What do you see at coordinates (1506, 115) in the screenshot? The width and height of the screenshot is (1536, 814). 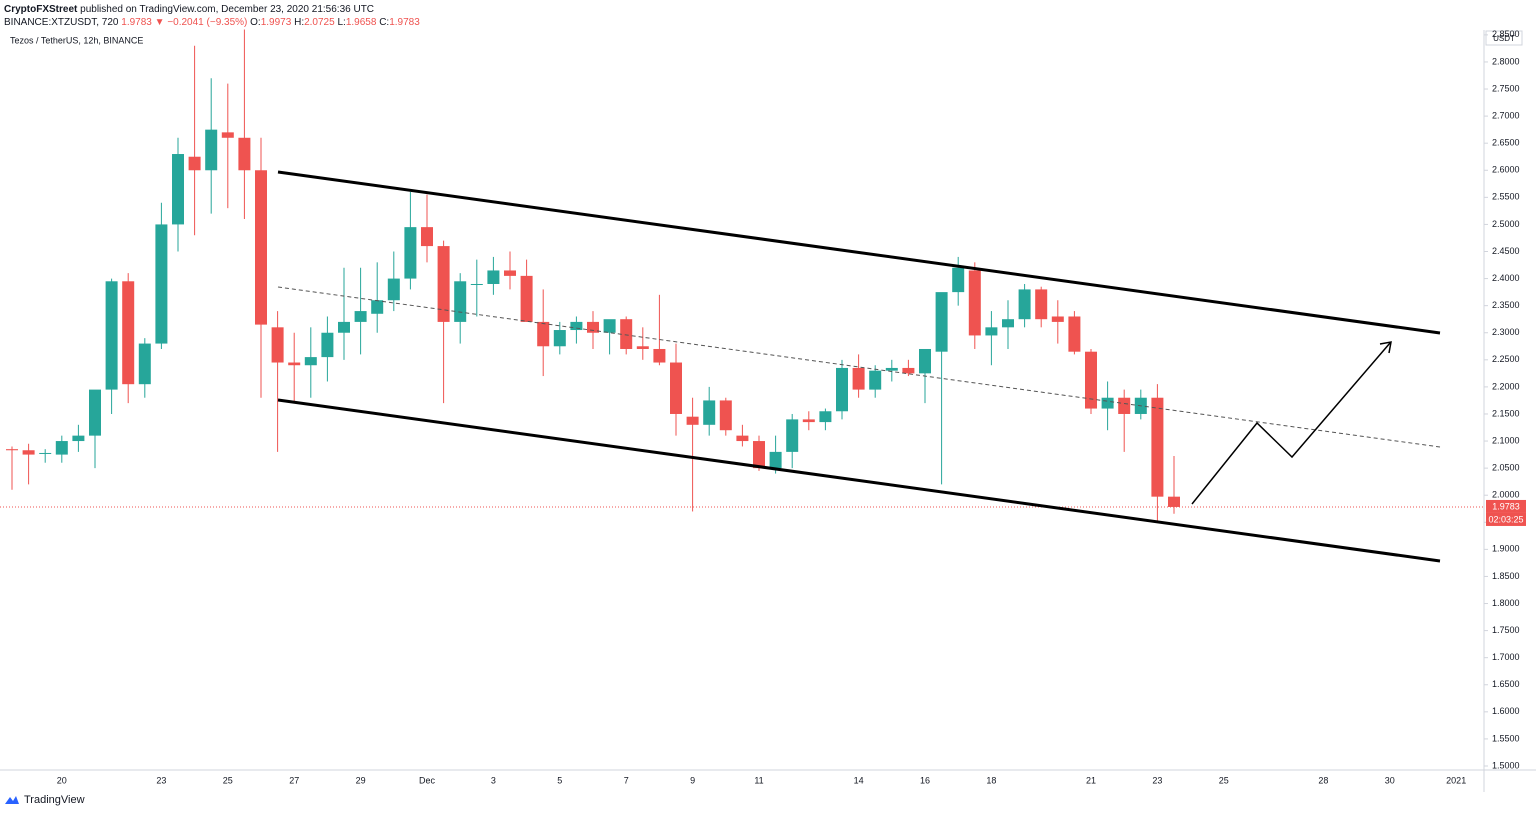 I see `y-tick-label: 2.7000` at bounding box center [1506, 115].